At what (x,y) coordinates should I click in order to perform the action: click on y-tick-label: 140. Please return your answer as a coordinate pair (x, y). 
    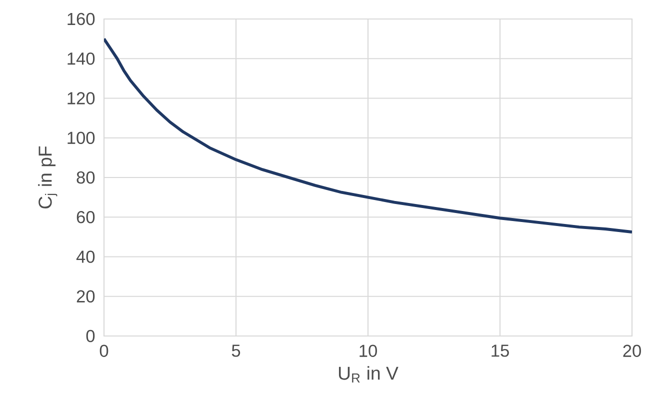
    Looking at the image, I should click on (81, 58).